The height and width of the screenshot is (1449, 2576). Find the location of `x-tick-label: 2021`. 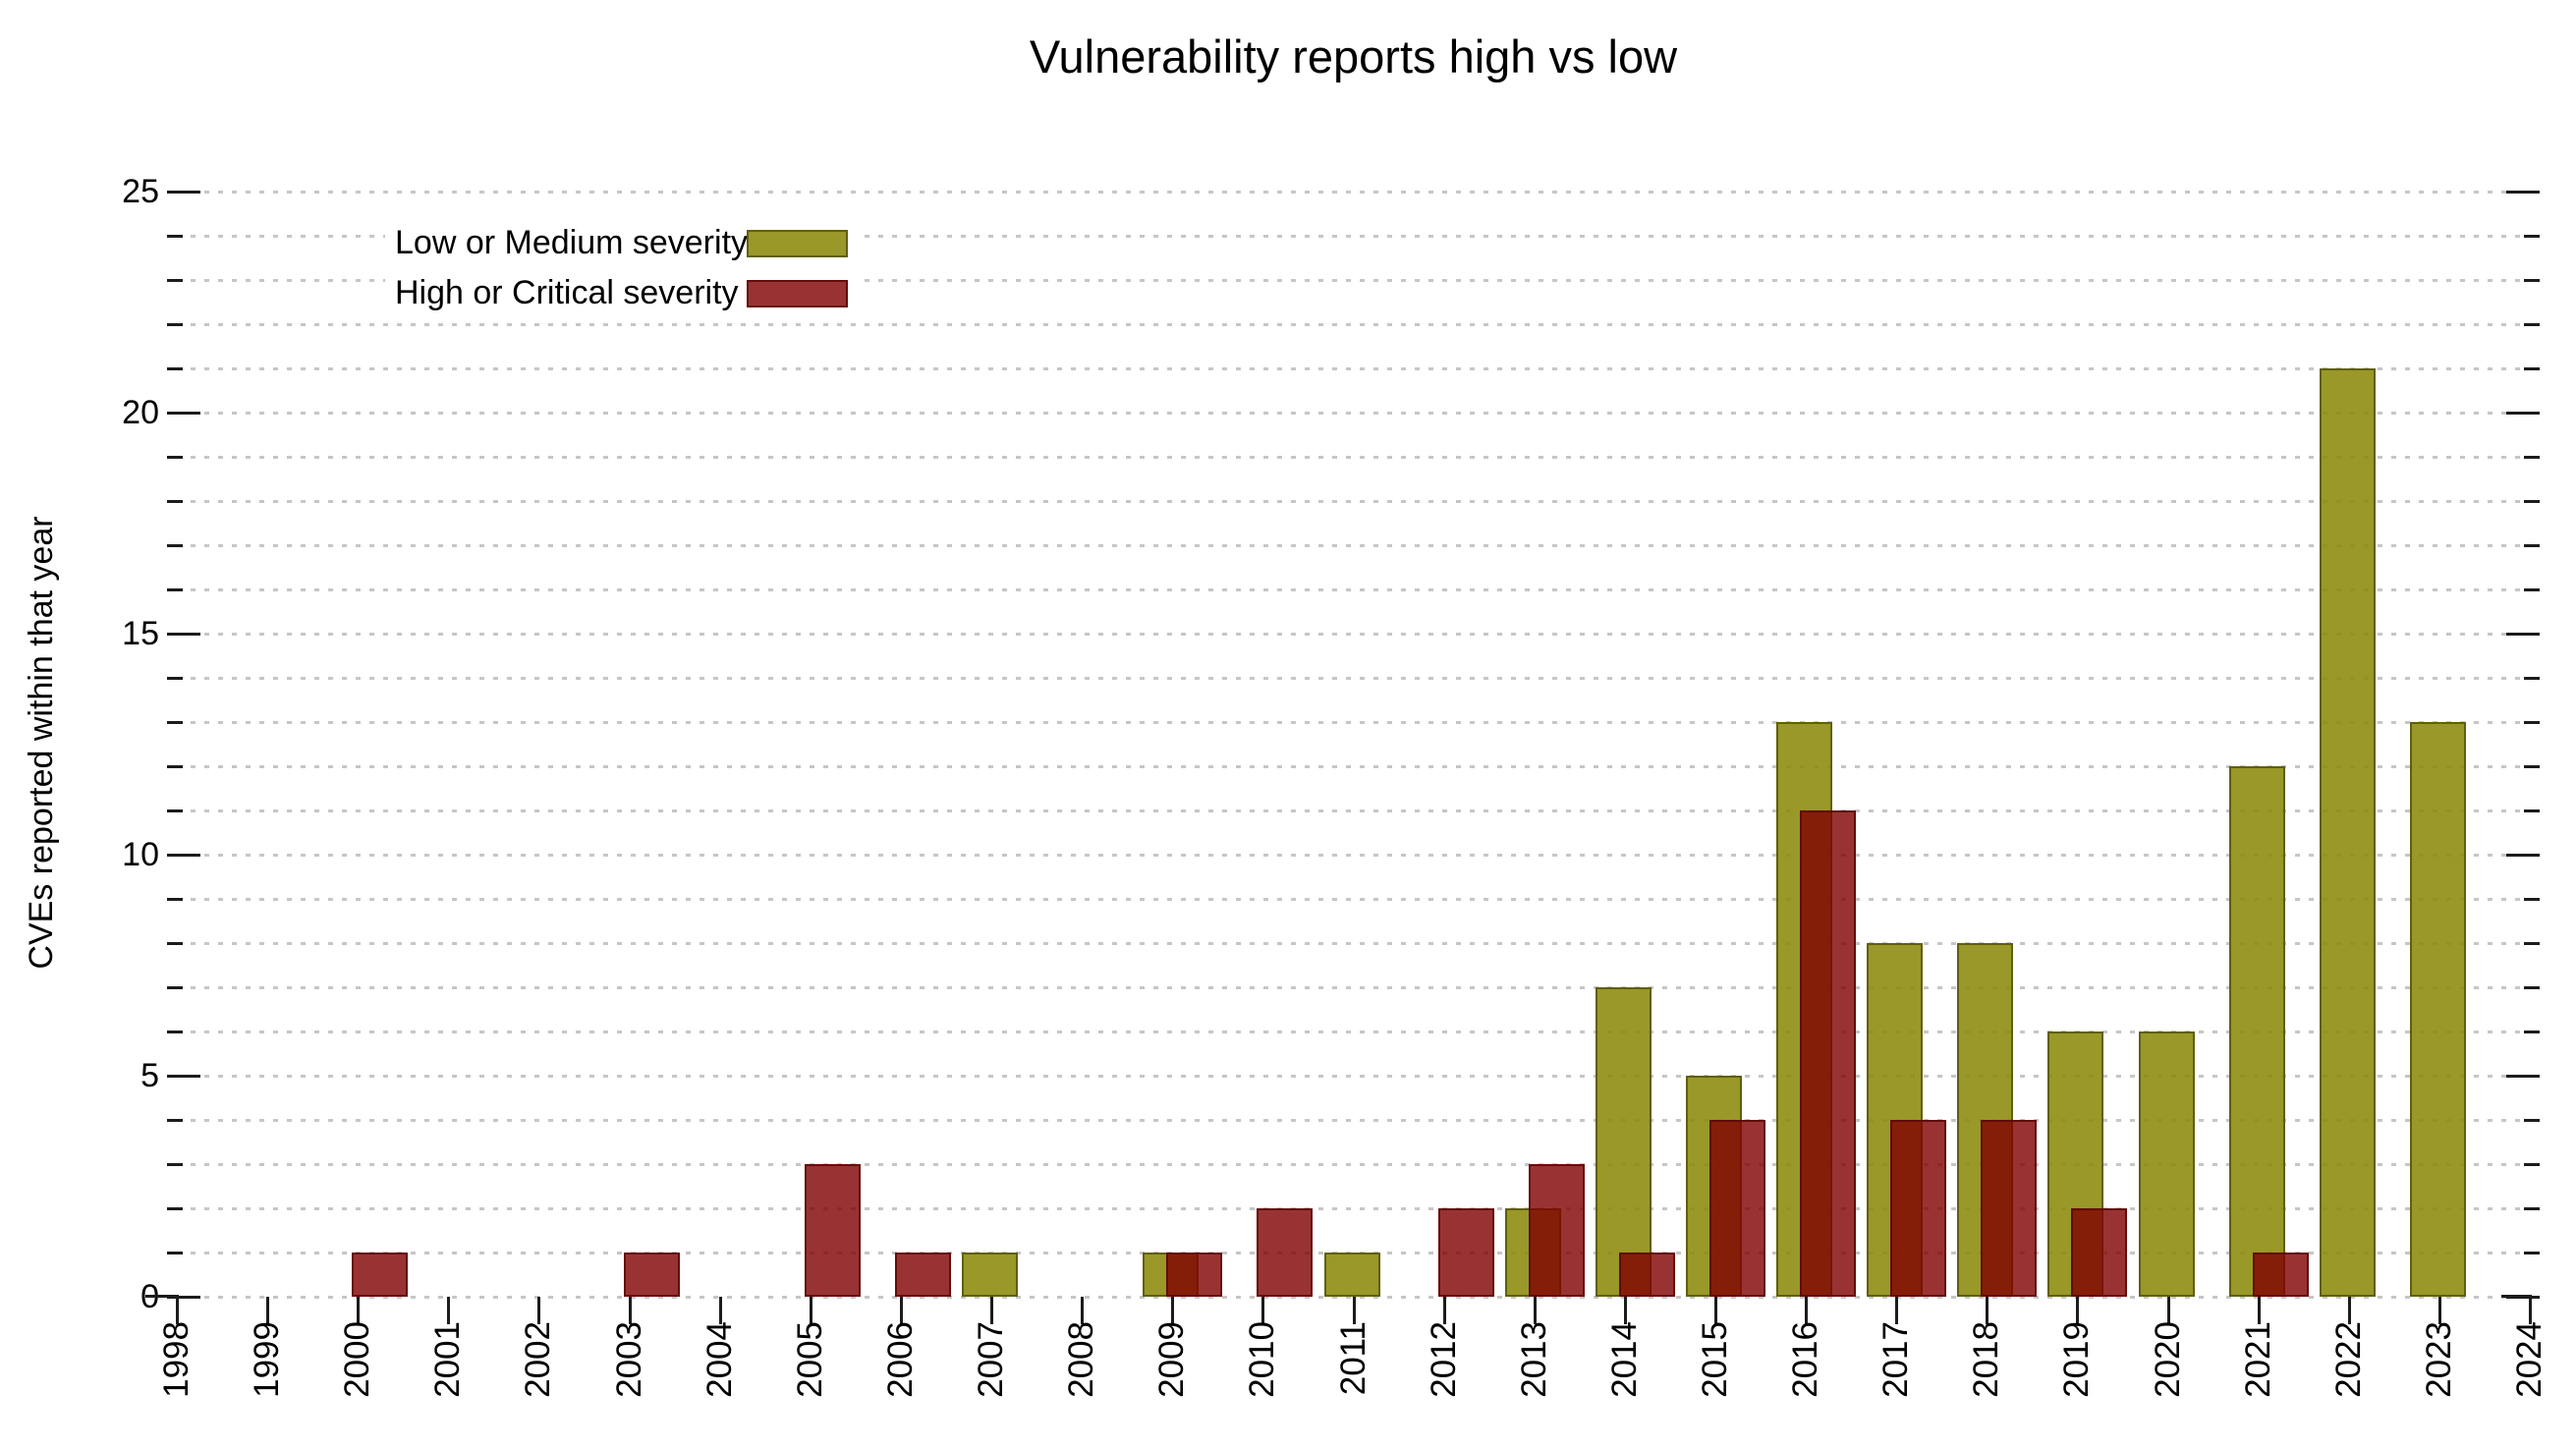

x-tick-label: 2021 is located at coordinates (2257, 1359).